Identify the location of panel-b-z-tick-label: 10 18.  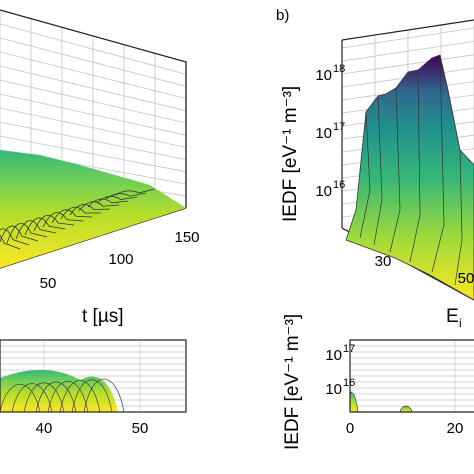
(330, 73).